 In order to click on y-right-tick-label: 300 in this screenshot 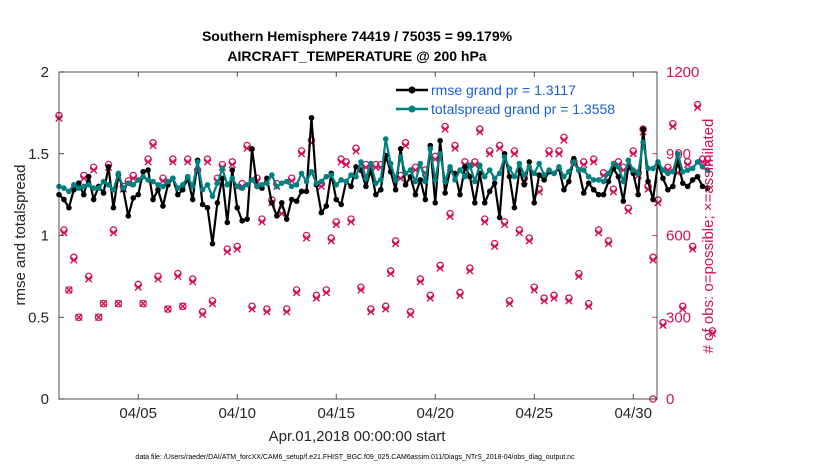, I will do `click(678, 317)`.